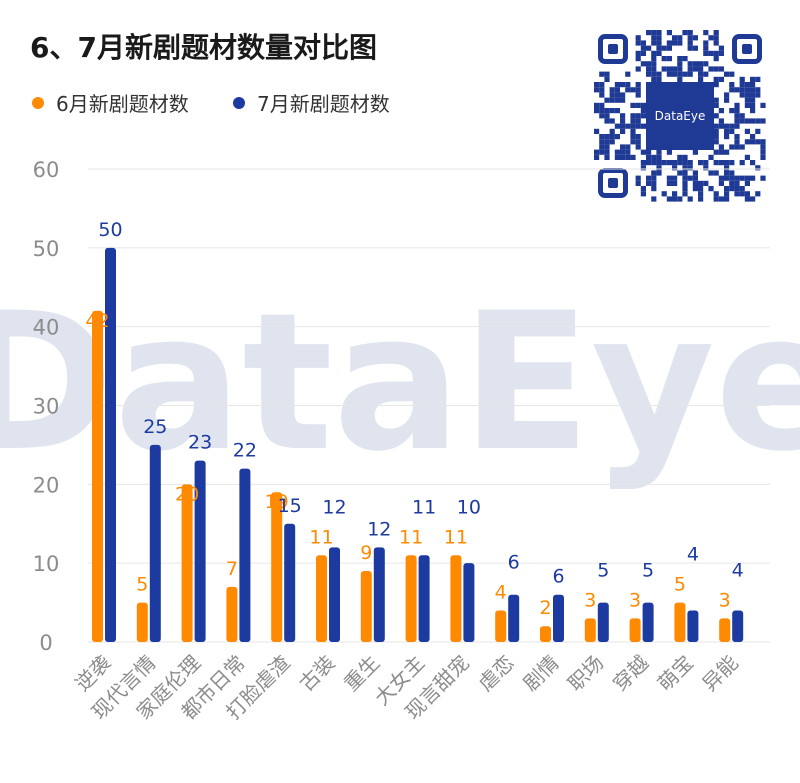 The height and width of the screenshot is (783, 800). What do you see at coordinates (469, 507) in the screenshot?
I see `data-label-july: 10` at bounding box center [469, 507].